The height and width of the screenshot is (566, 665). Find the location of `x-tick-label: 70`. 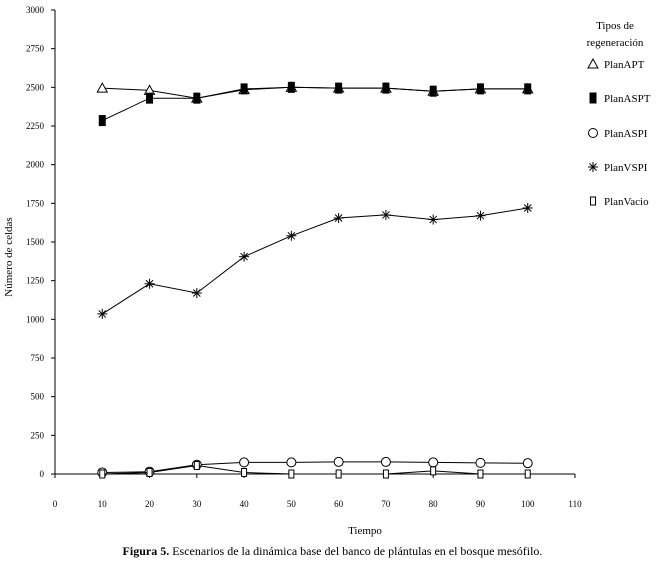

x-tick-label: 70 is located at coordinates (386, 504).